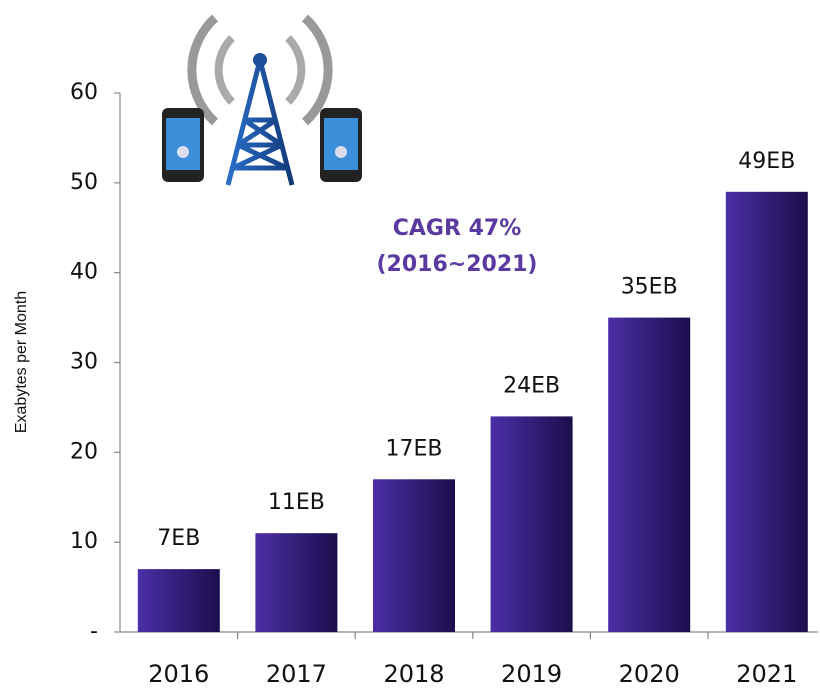 The height and width of the screenshot is (692, 820). Describe the element at coordinates (296, 674) in the screenshot. I see `x-tick-label: 2017` at that location.